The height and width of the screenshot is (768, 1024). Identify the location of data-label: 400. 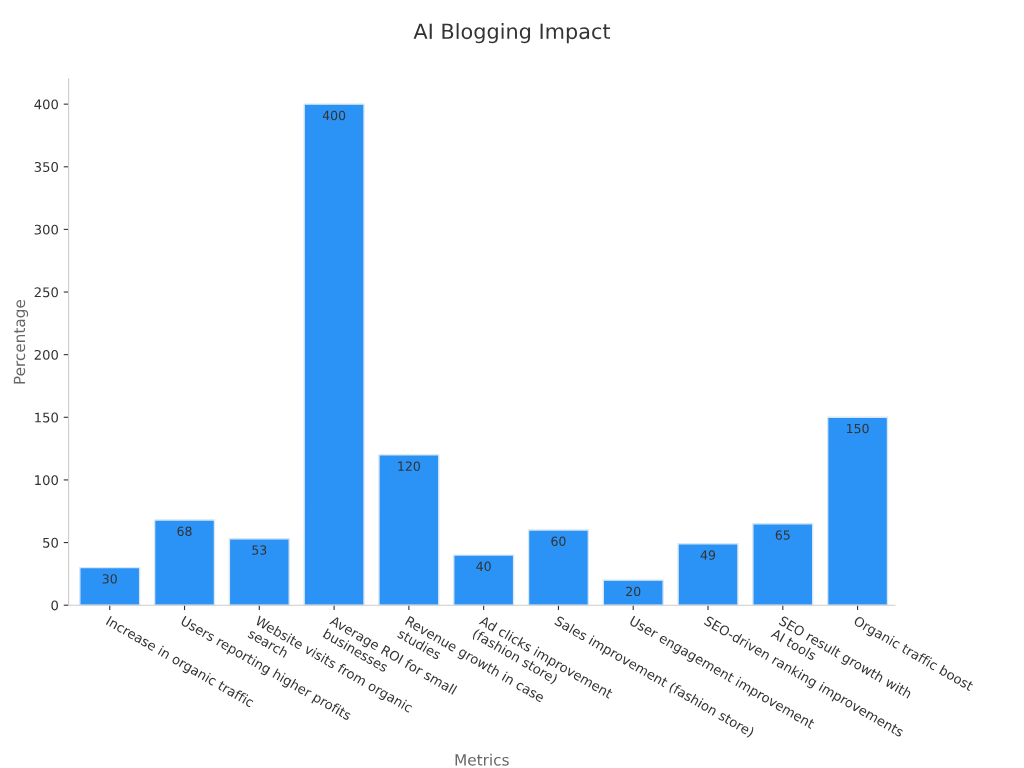
(334, 115).